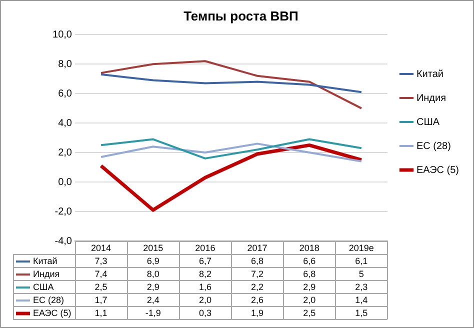 Image resolution: width=474 pixels, height=328 pixels. Describe the element at coordinates (153, 273) in the screenshot. I see `data-label: 8,0` at that location.